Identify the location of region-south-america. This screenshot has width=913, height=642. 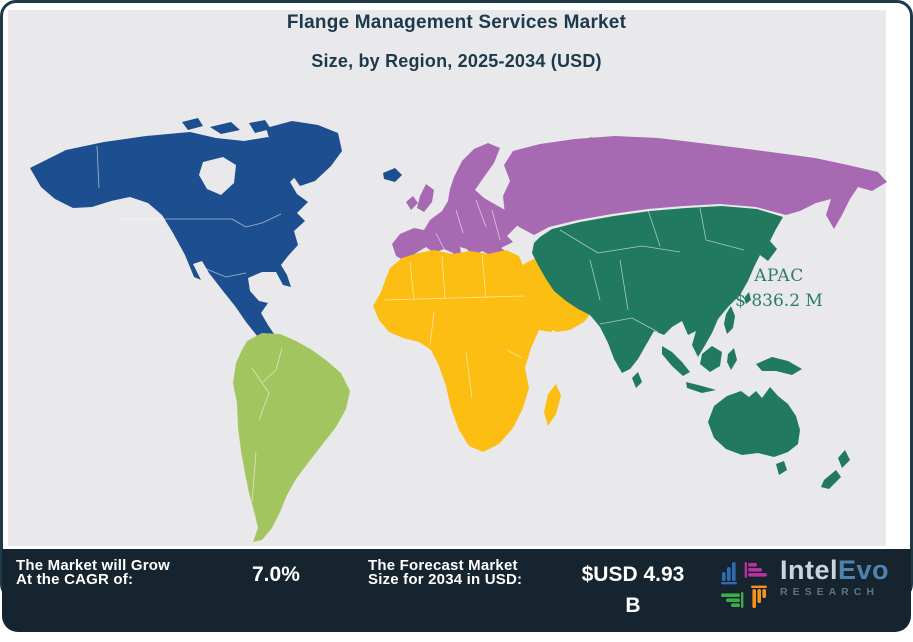
(291, 437).